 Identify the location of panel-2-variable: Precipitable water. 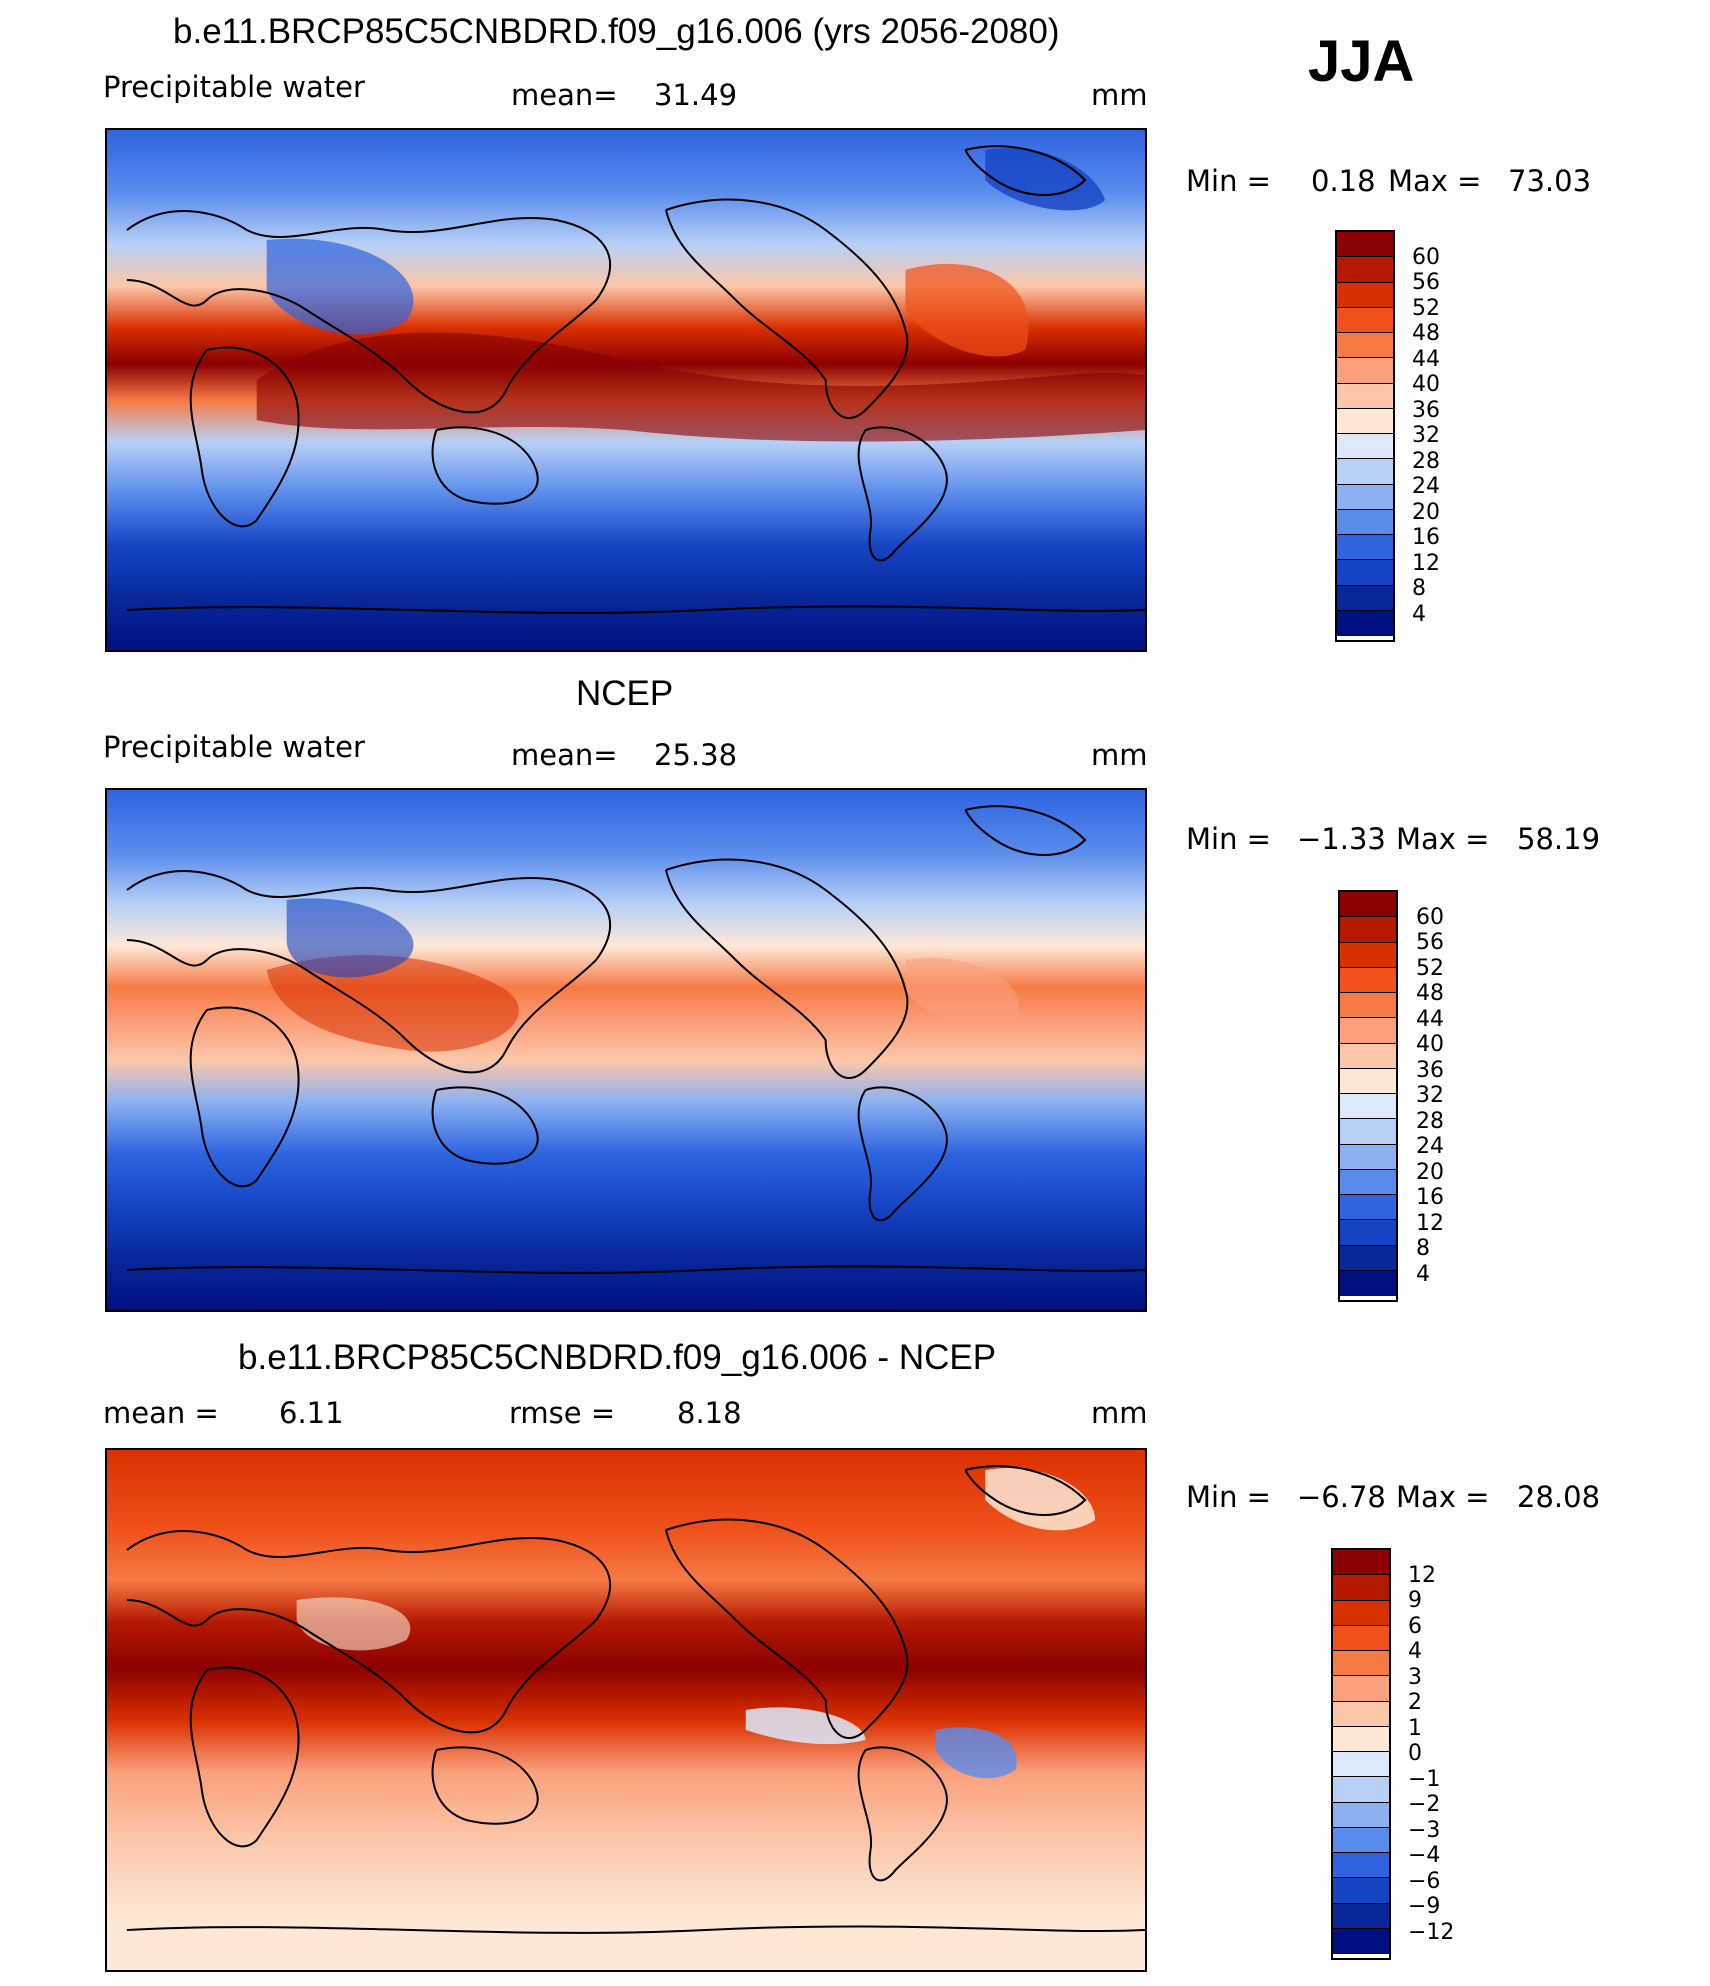
(234, 747).